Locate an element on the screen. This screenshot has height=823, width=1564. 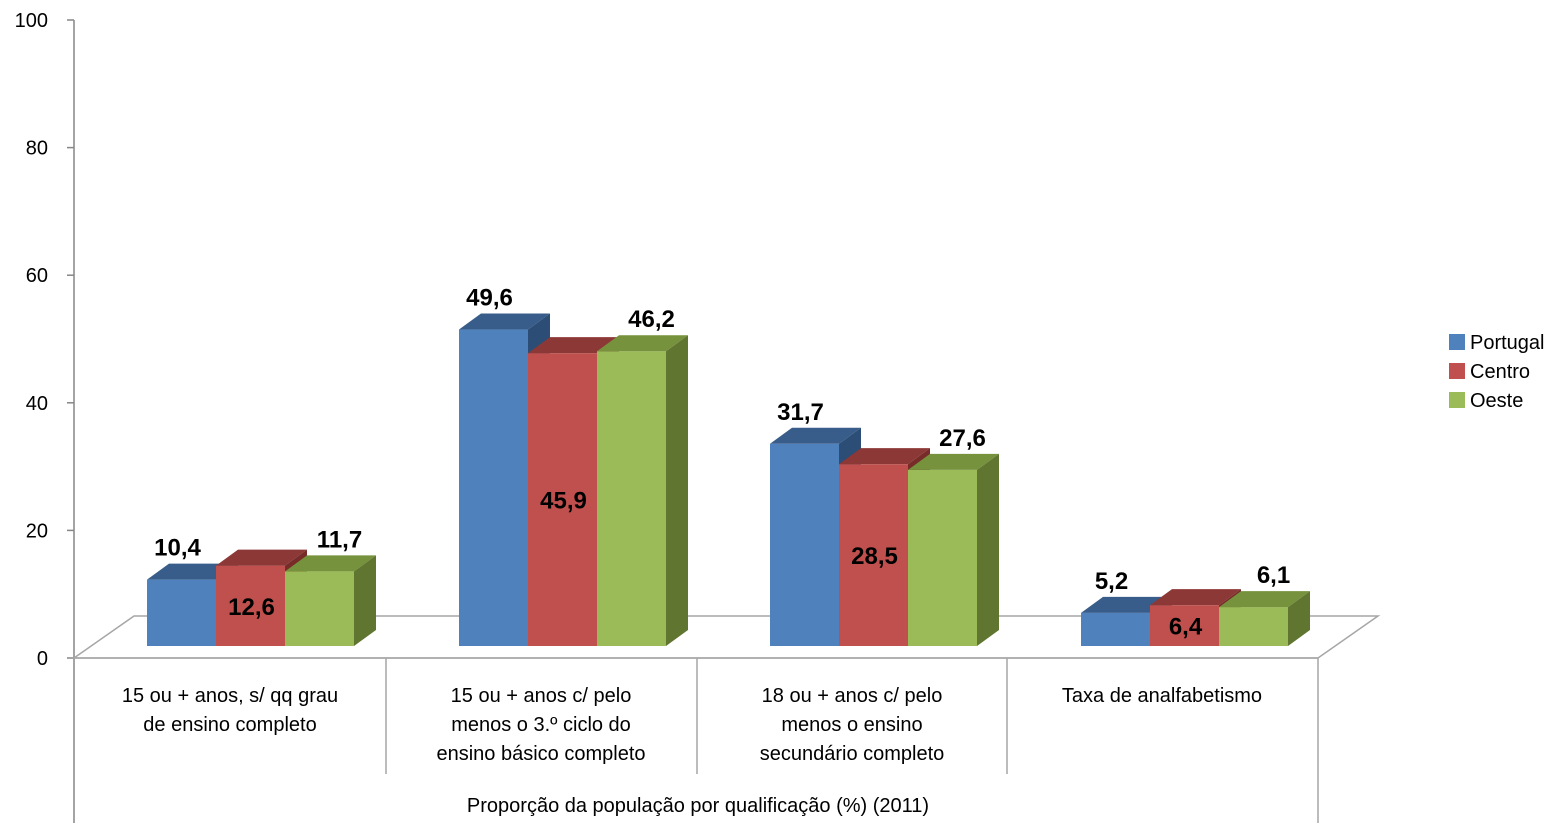
y-tick-label: 100 is located at coordinates (31, 21).